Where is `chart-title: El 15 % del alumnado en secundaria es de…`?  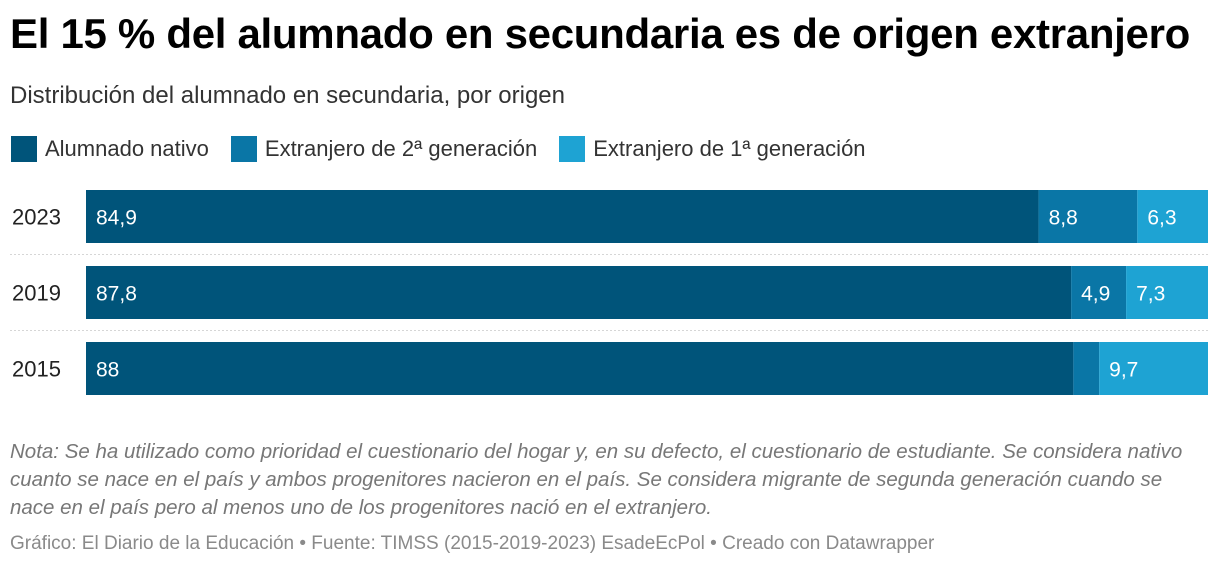 chart-title: El 15 % del alumnado en secundaria es de… is located at coordinates (600, 33).